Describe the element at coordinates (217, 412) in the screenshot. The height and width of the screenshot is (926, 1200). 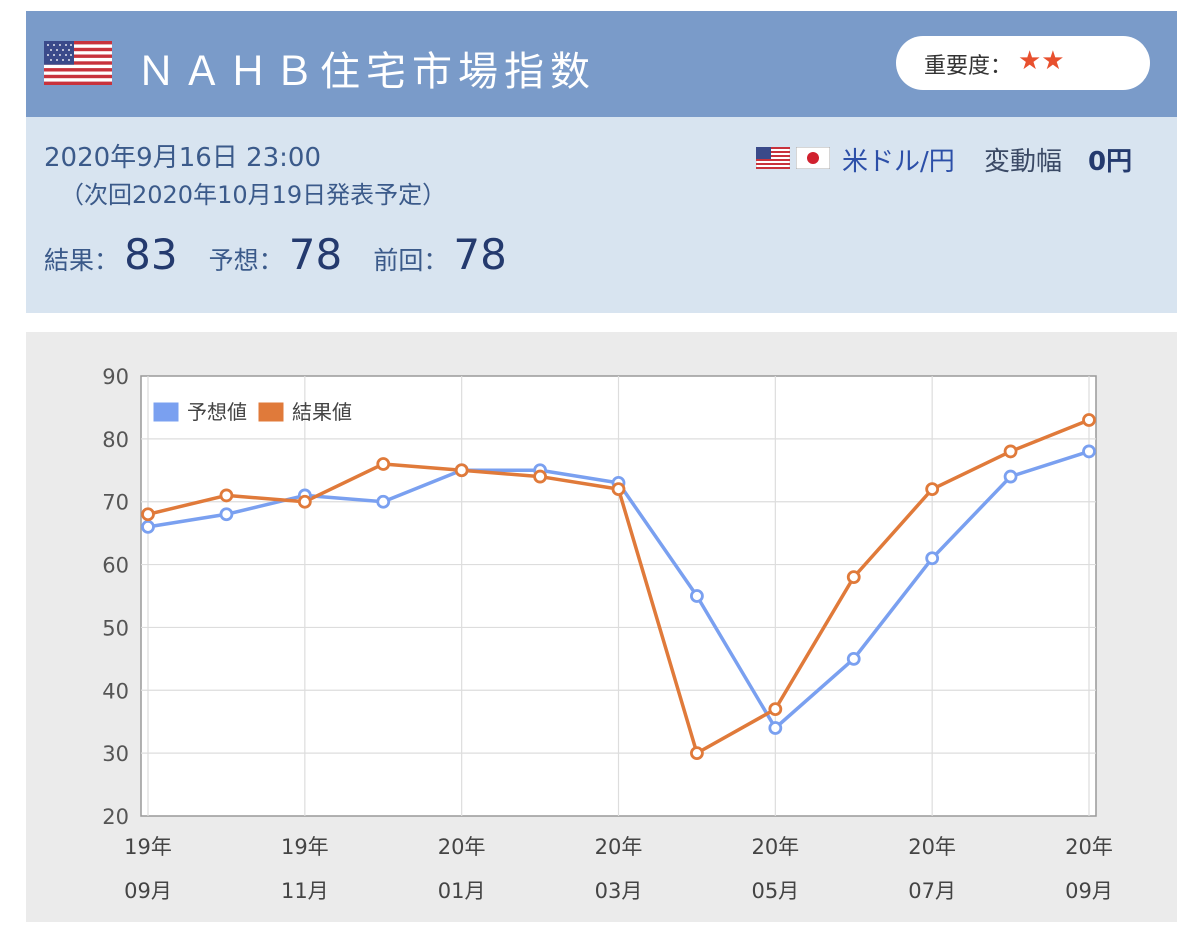
I see `legend-label: 予想値` at that location.